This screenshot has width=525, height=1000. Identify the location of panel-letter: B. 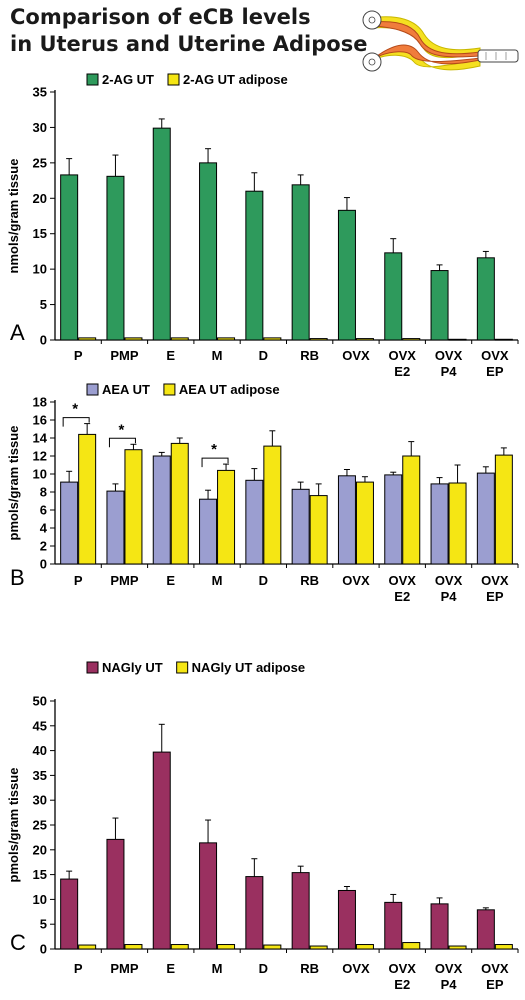
(17, 577).